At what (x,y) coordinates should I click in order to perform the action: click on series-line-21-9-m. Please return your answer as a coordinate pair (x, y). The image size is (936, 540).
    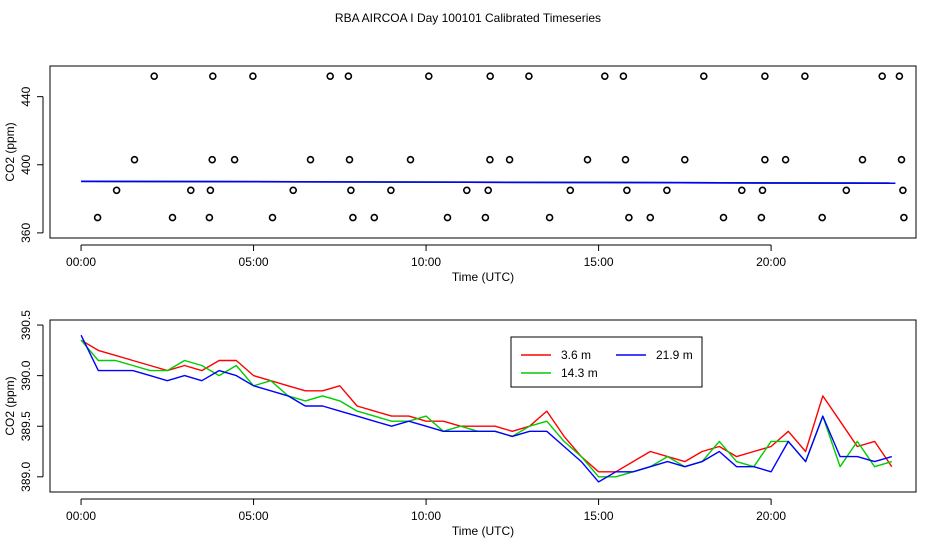
    Looking at the image, I should click on (488, 182).